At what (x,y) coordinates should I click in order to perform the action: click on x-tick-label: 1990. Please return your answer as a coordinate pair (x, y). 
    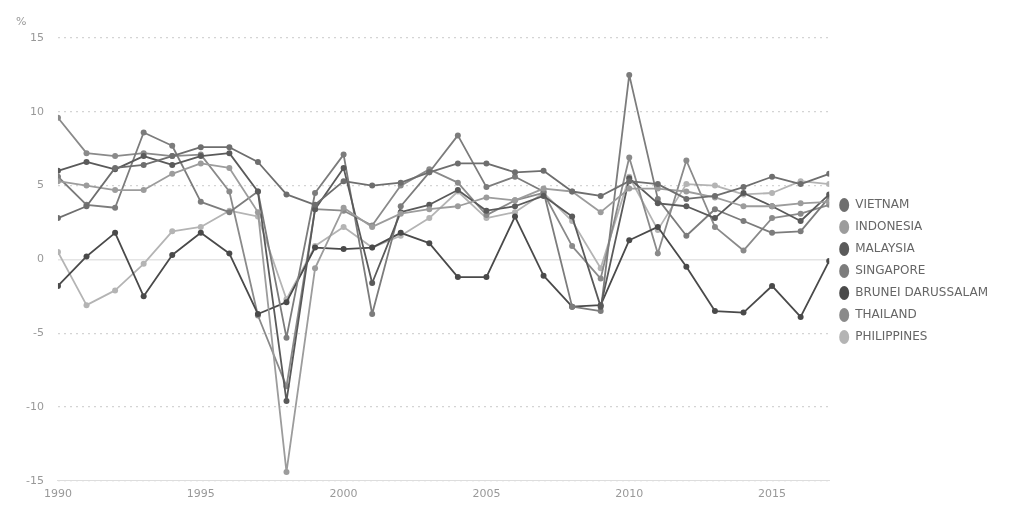
    Looking at the image, I should click on (57, 494).